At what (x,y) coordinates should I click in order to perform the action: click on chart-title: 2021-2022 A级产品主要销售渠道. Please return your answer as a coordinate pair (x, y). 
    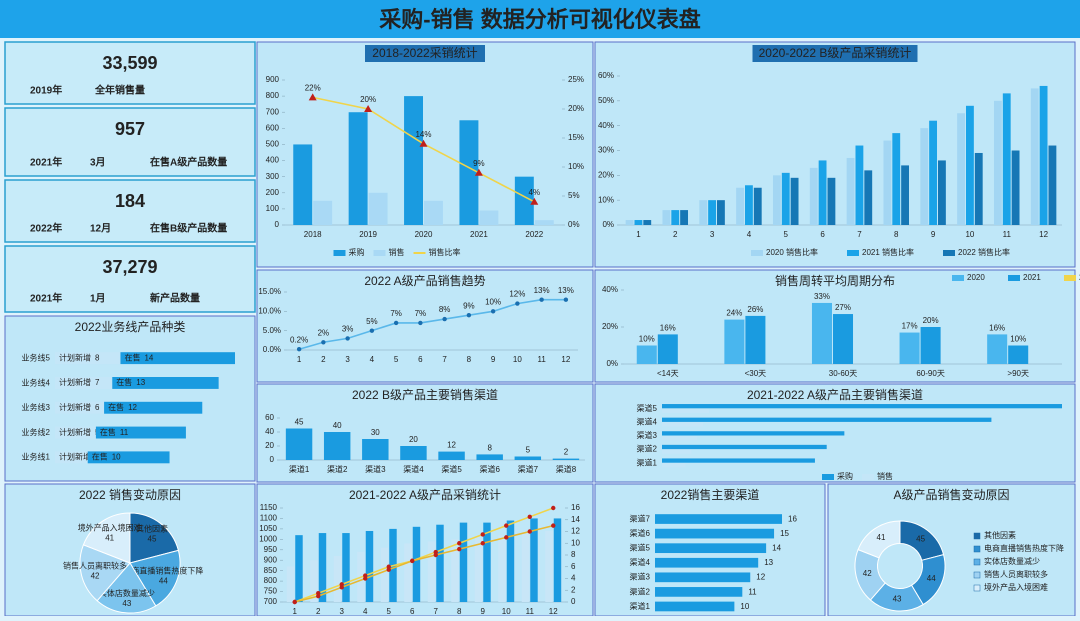
    Looking at the image, I should click on (835, 394).